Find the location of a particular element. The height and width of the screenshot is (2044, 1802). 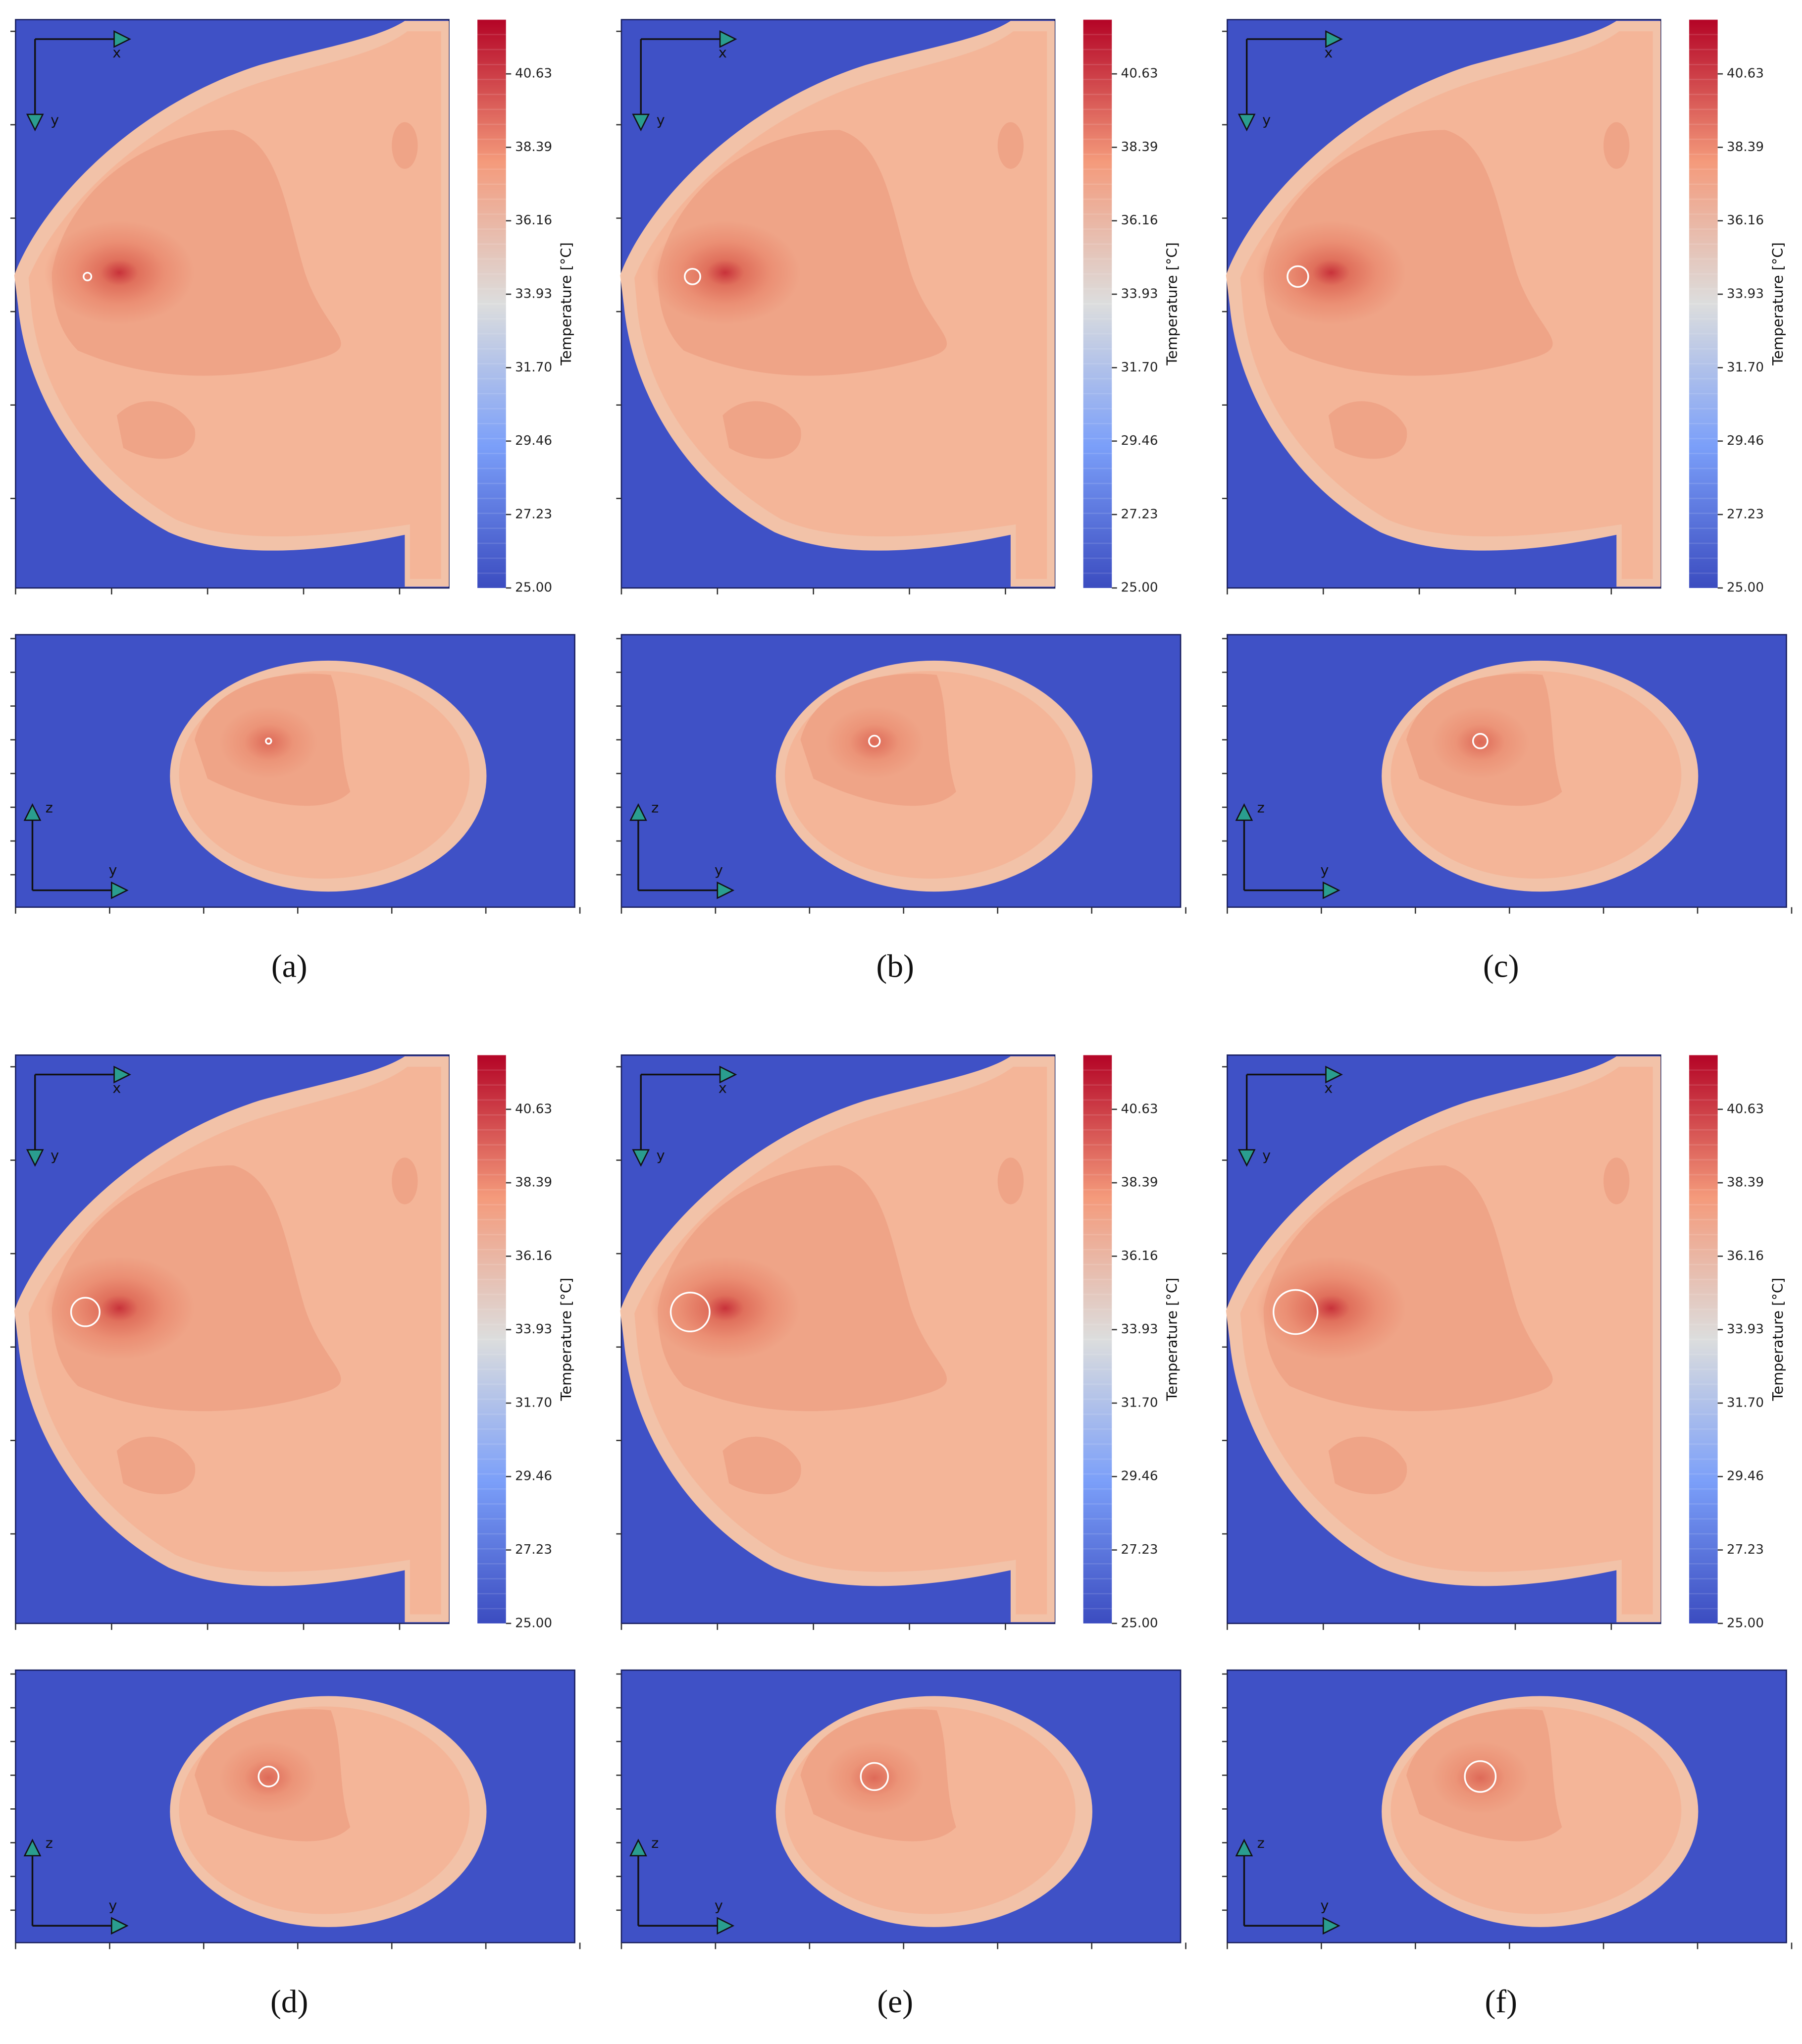

colorbar-tick-label: 31.70 is located at coordinates (533, 1402).